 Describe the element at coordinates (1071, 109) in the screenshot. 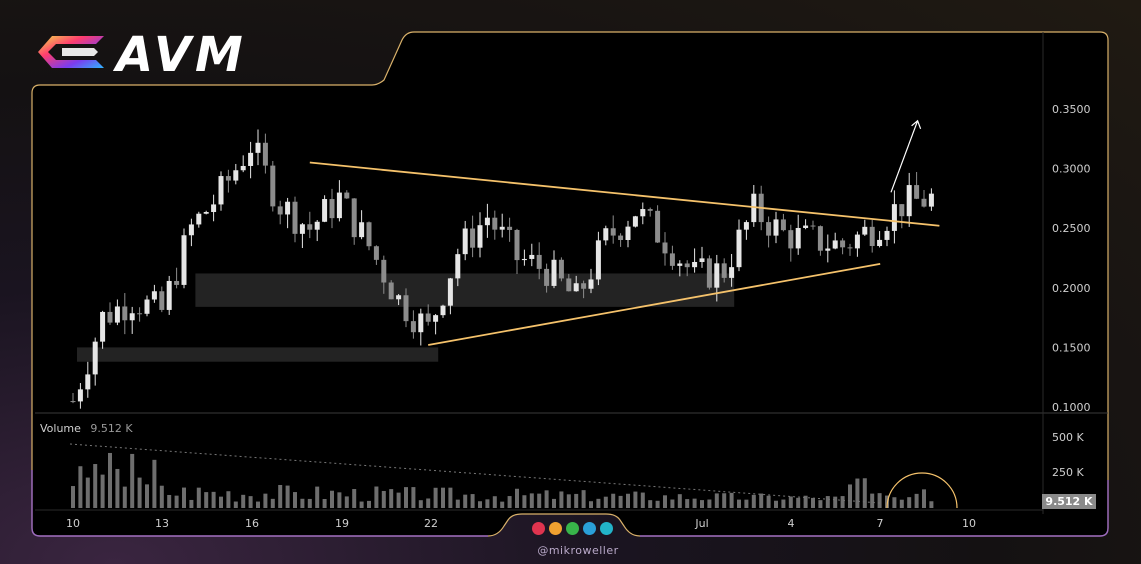

I see `y-tick-label: 0.3500` at that location.